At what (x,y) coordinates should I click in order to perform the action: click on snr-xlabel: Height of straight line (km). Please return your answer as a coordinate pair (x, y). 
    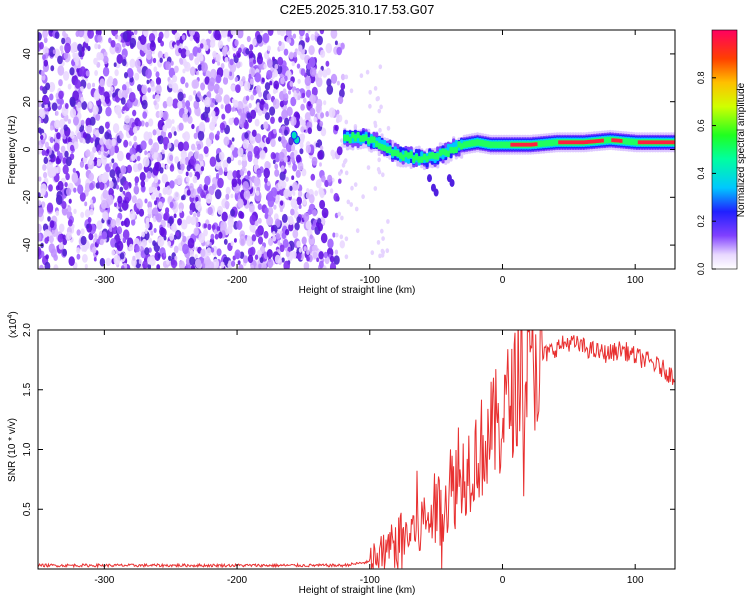
    Looking at the image, I should click on (357, 590).